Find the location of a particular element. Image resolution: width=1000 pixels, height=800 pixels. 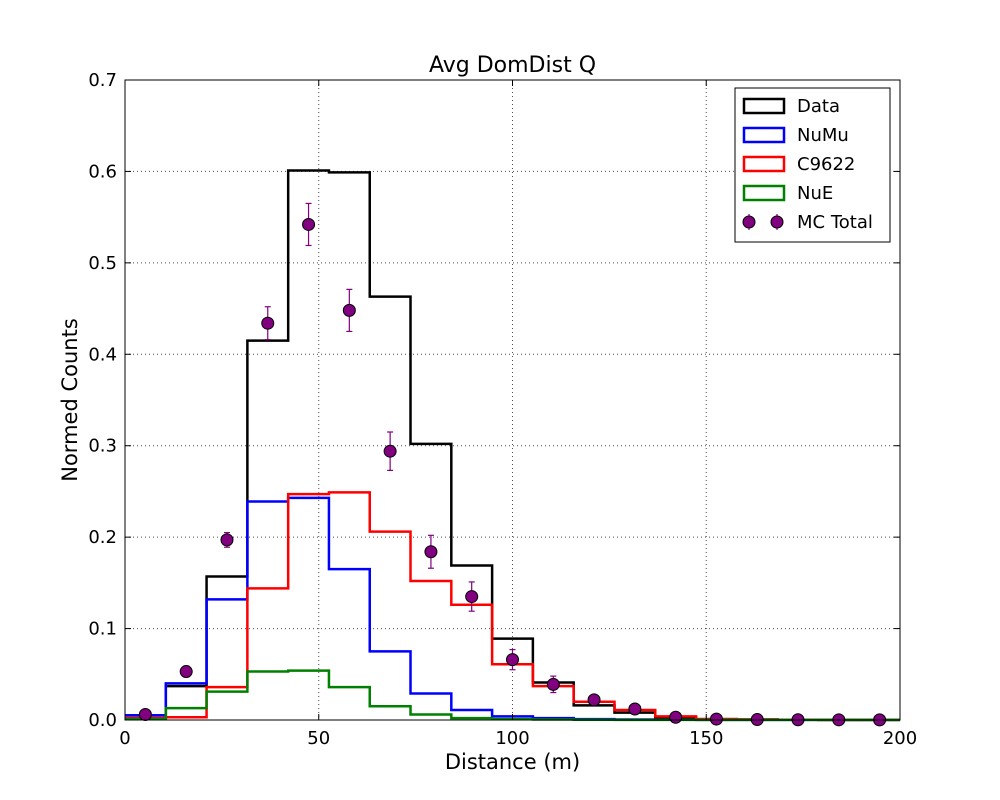

chart-title: Avg DomDist Q is located at coordinates (512, 65).